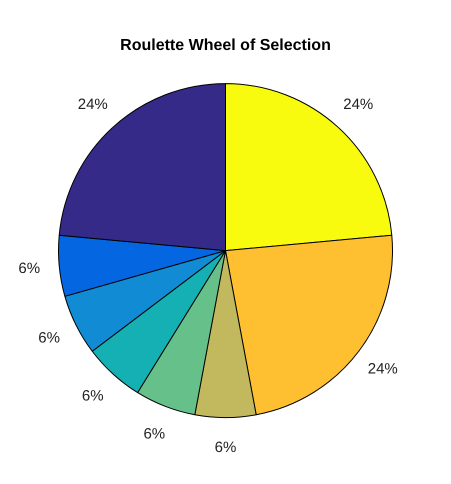  Describe the element at coordinates (225, 45) in the screenshot. I see `chart-title: Roulette Wheel of Selection` at that location.